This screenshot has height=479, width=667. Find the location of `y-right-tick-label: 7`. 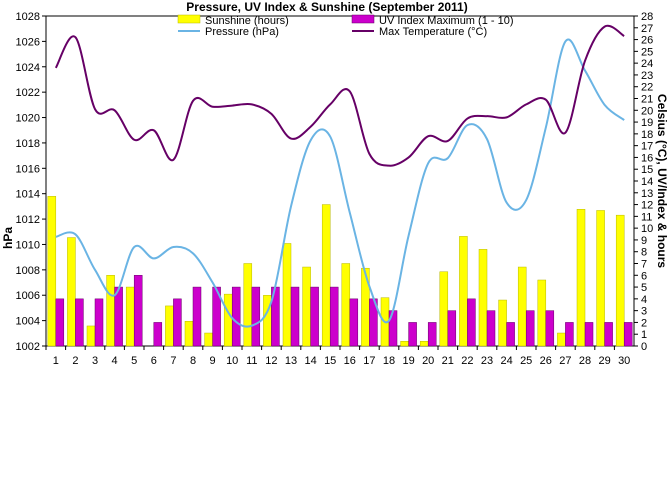

y-right-tick-label: 7 is located at coordinates (644, 265).